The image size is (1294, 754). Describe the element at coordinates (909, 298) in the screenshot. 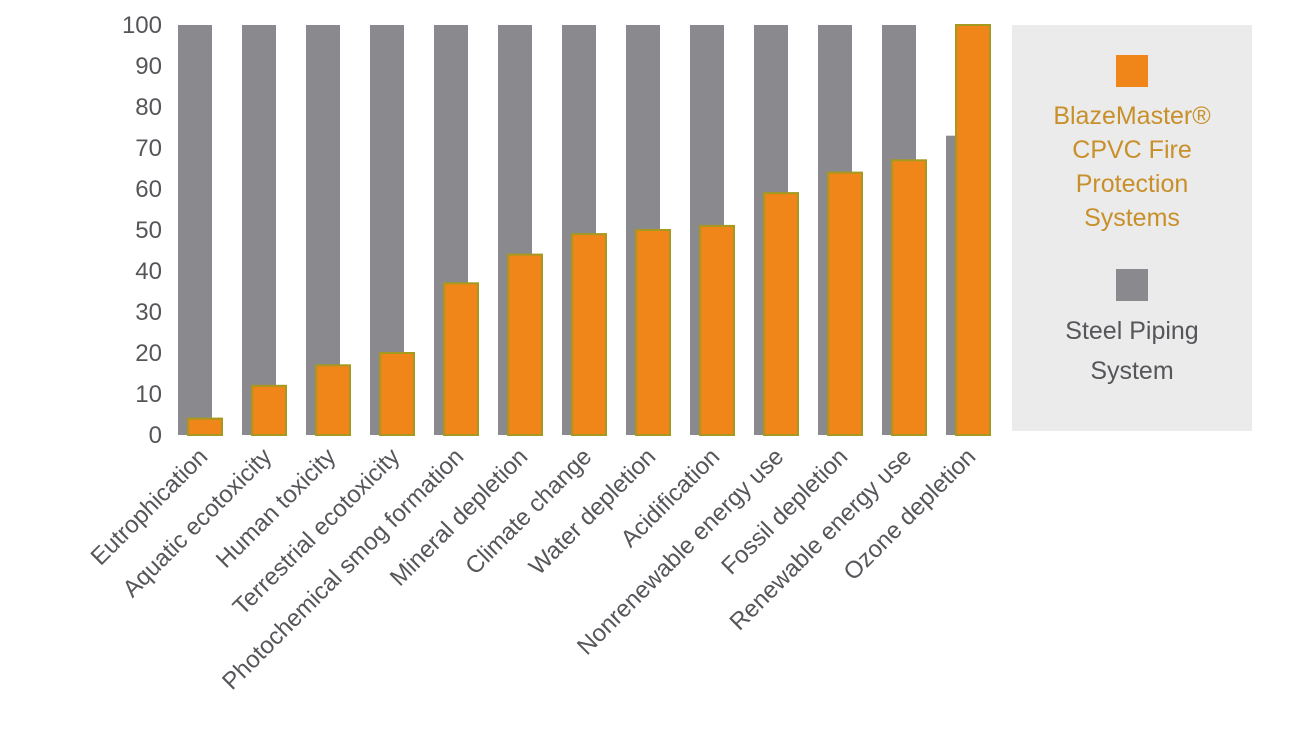

I see `bar-cpvc-renewable-energy-use` at that location.